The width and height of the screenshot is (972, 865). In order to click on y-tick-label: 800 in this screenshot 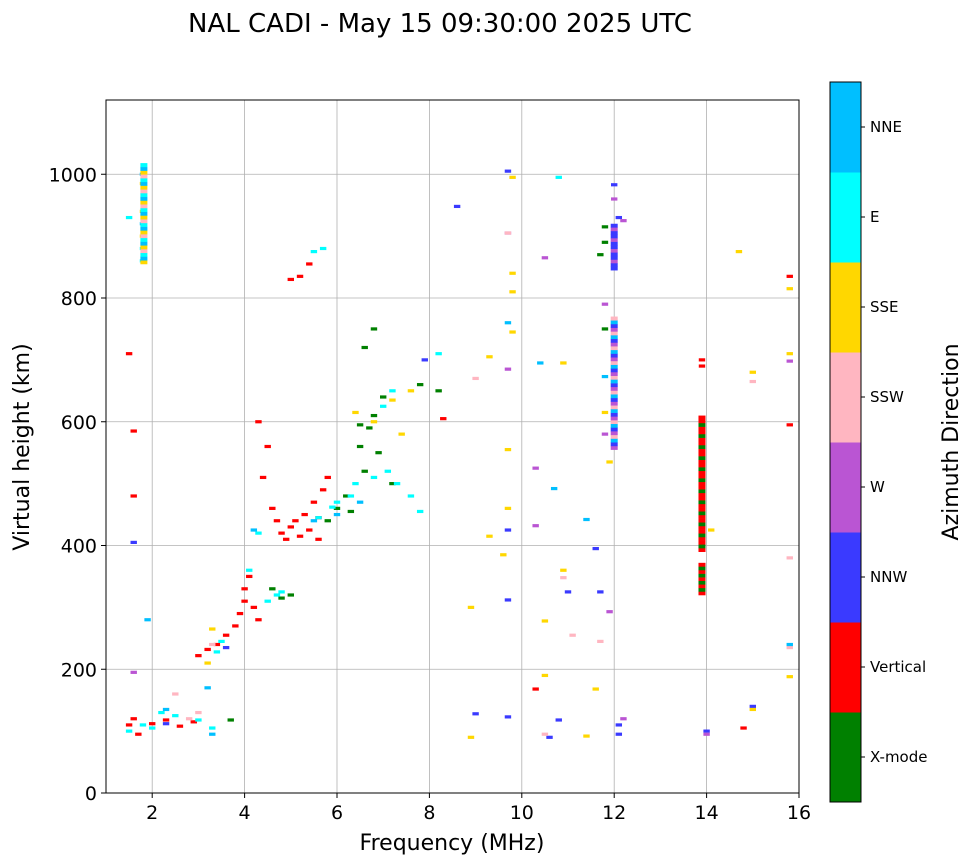, I will do `click(79, 299)`.